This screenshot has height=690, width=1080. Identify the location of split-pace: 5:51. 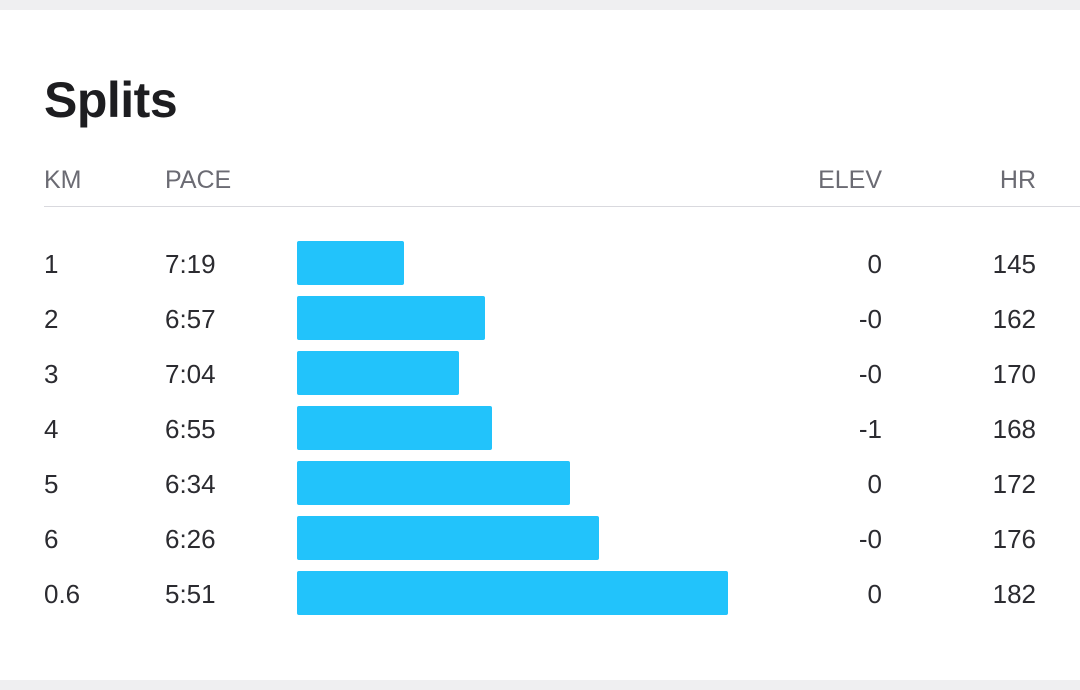
(190, 594).